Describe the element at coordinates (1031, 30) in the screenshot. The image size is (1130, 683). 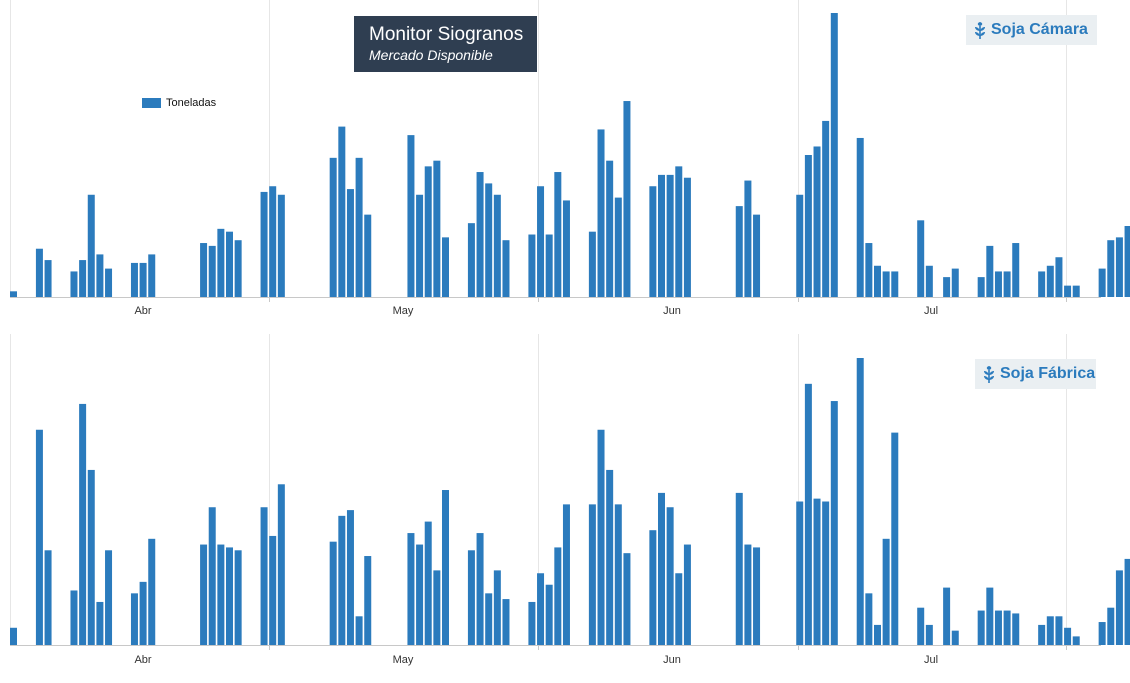
I see `soja-camara-badge: Soja Cámara` at that location.